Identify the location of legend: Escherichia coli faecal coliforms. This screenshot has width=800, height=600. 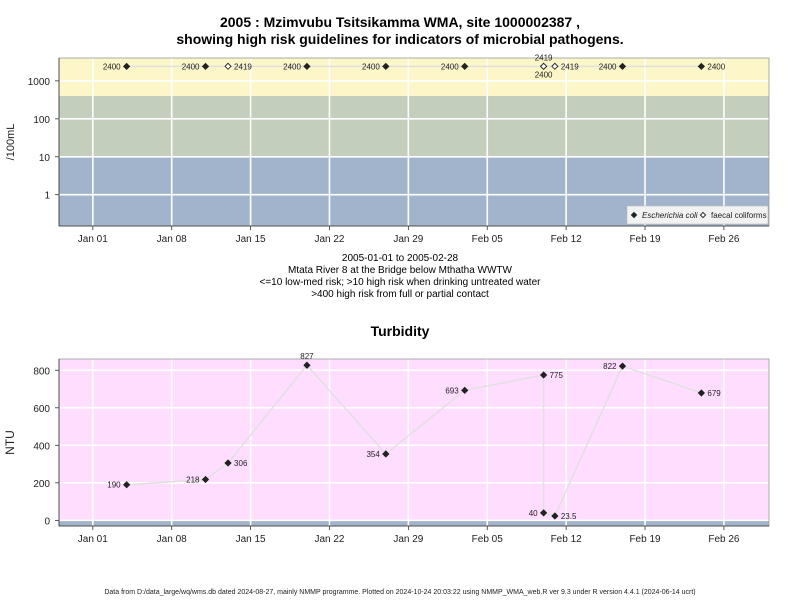
(697, 215).